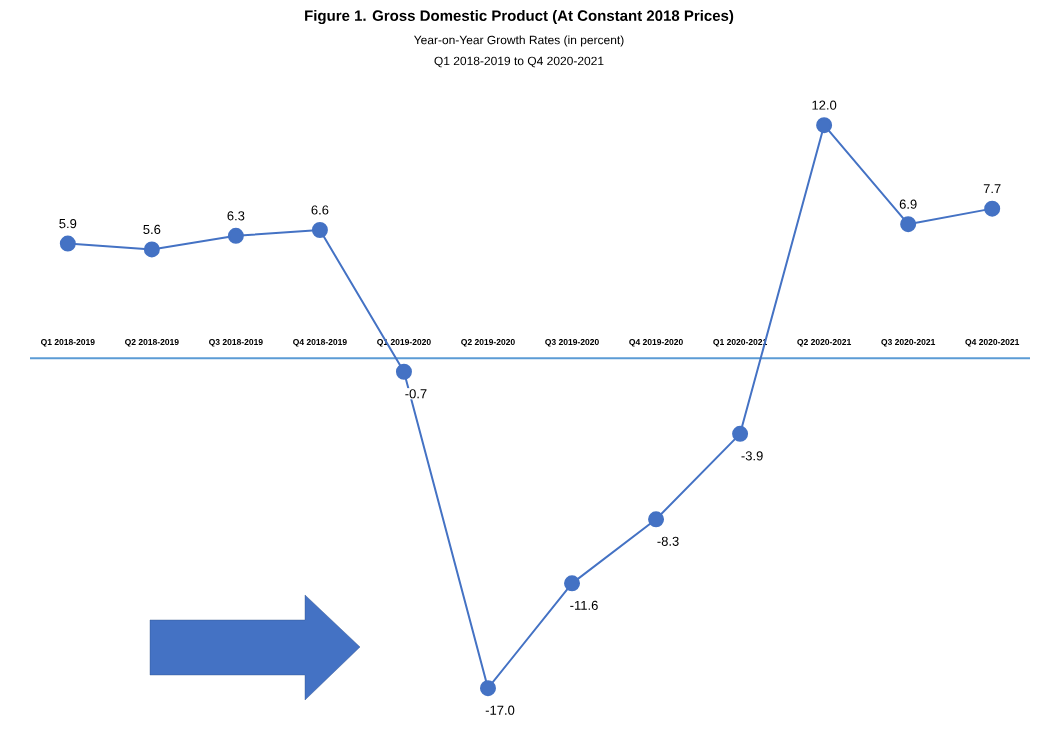 This screenshot has height=734, width=1038. Describe the element at coordinates (152, 343) in the screenshot. I see `x-tick-label: Q2 2018-2019` at that location.